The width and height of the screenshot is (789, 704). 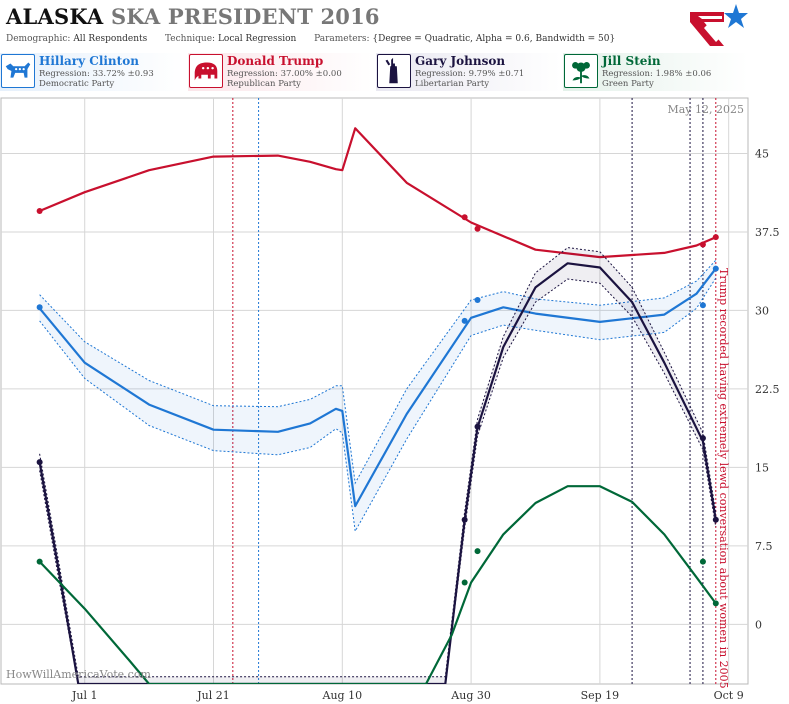 What do you see at coordinates (264, 84) in the screenshot?
I see `candidate-party: Republican Party` at bounding box center [264, 84].